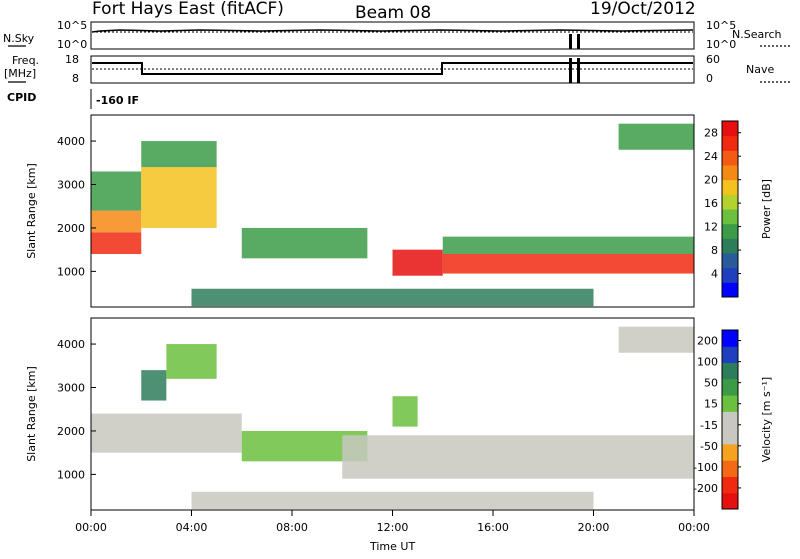 The image size is (800, 559). Describe the element at coordinates (714, 274) in the screenshot. I see `colorbar-tick-label: 4` at that location.